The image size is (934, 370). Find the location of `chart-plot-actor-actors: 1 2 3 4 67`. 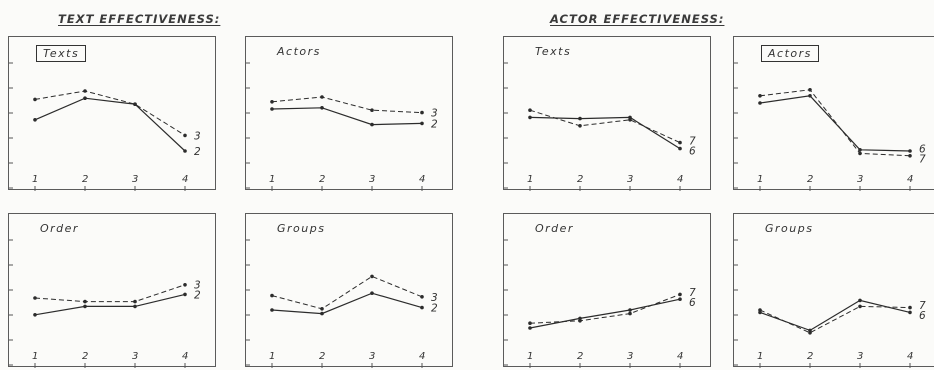

chart-plot-actor-actors: 1 2 3 4 67 is located at coordinates (830, 126).